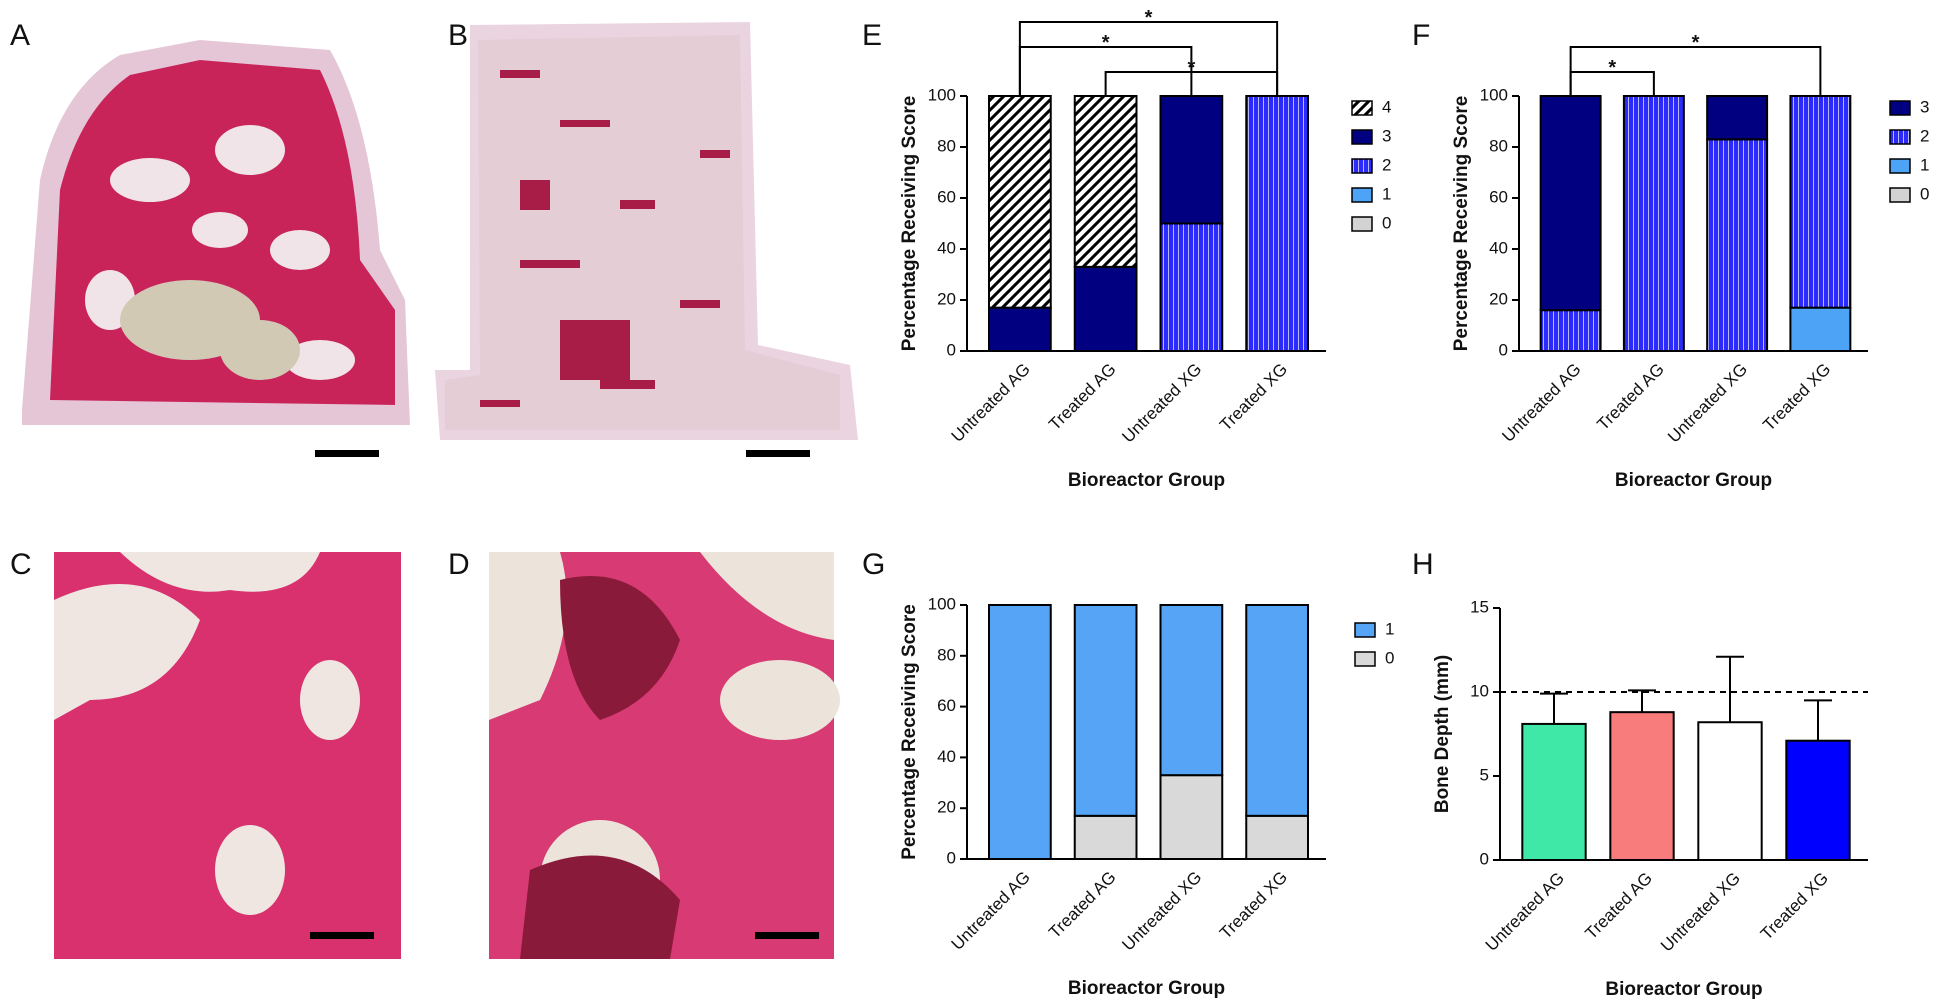  Describe the element at coordinates (664, 755) in the screenshot. I see `image-d` at that location.